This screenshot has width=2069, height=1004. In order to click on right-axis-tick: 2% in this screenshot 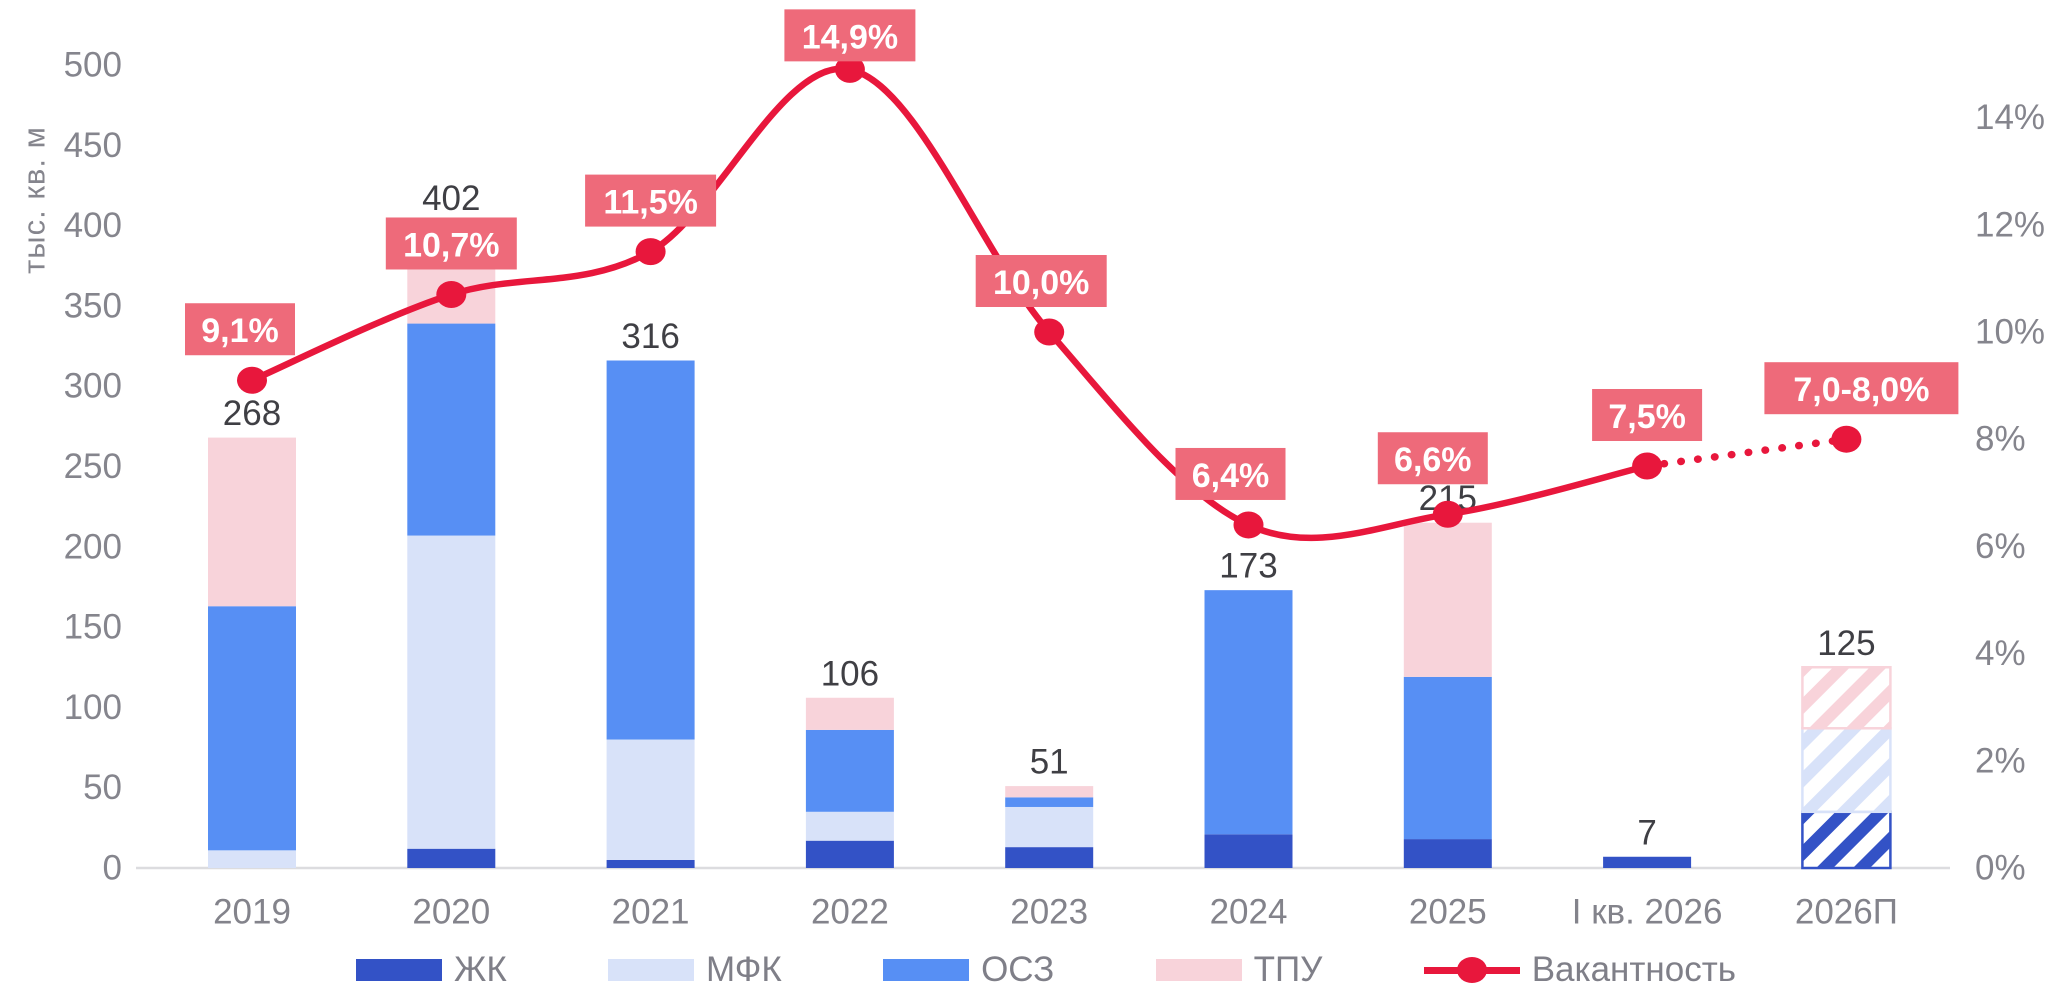, I will do `click(2000, 760)`.